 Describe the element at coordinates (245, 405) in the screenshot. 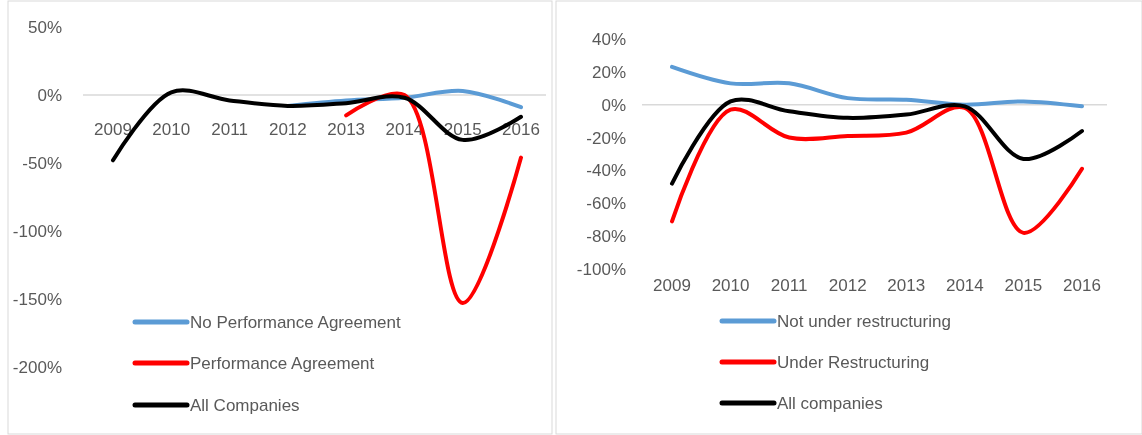

I see `legend-label: All Companies` at that location.